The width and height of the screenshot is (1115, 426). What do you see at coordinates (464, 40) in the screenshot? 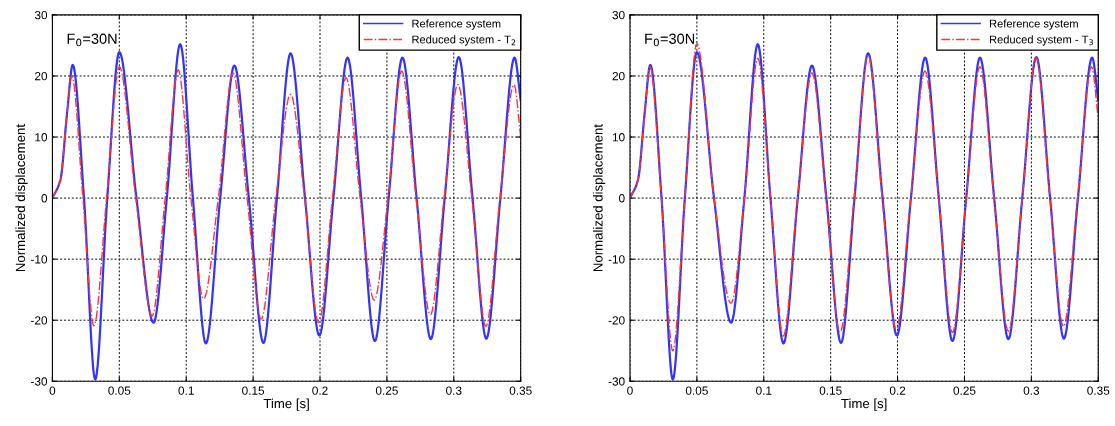
I see `legend-label: Reduced system - T$_{2}$` at bounding box center [464, 40].